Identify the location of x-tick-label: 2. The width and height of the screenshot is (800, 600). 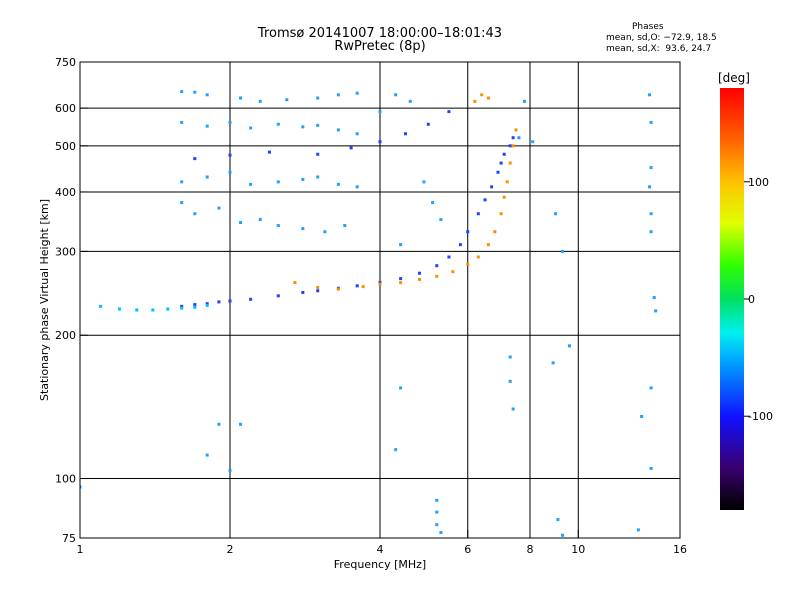
(230, 549).